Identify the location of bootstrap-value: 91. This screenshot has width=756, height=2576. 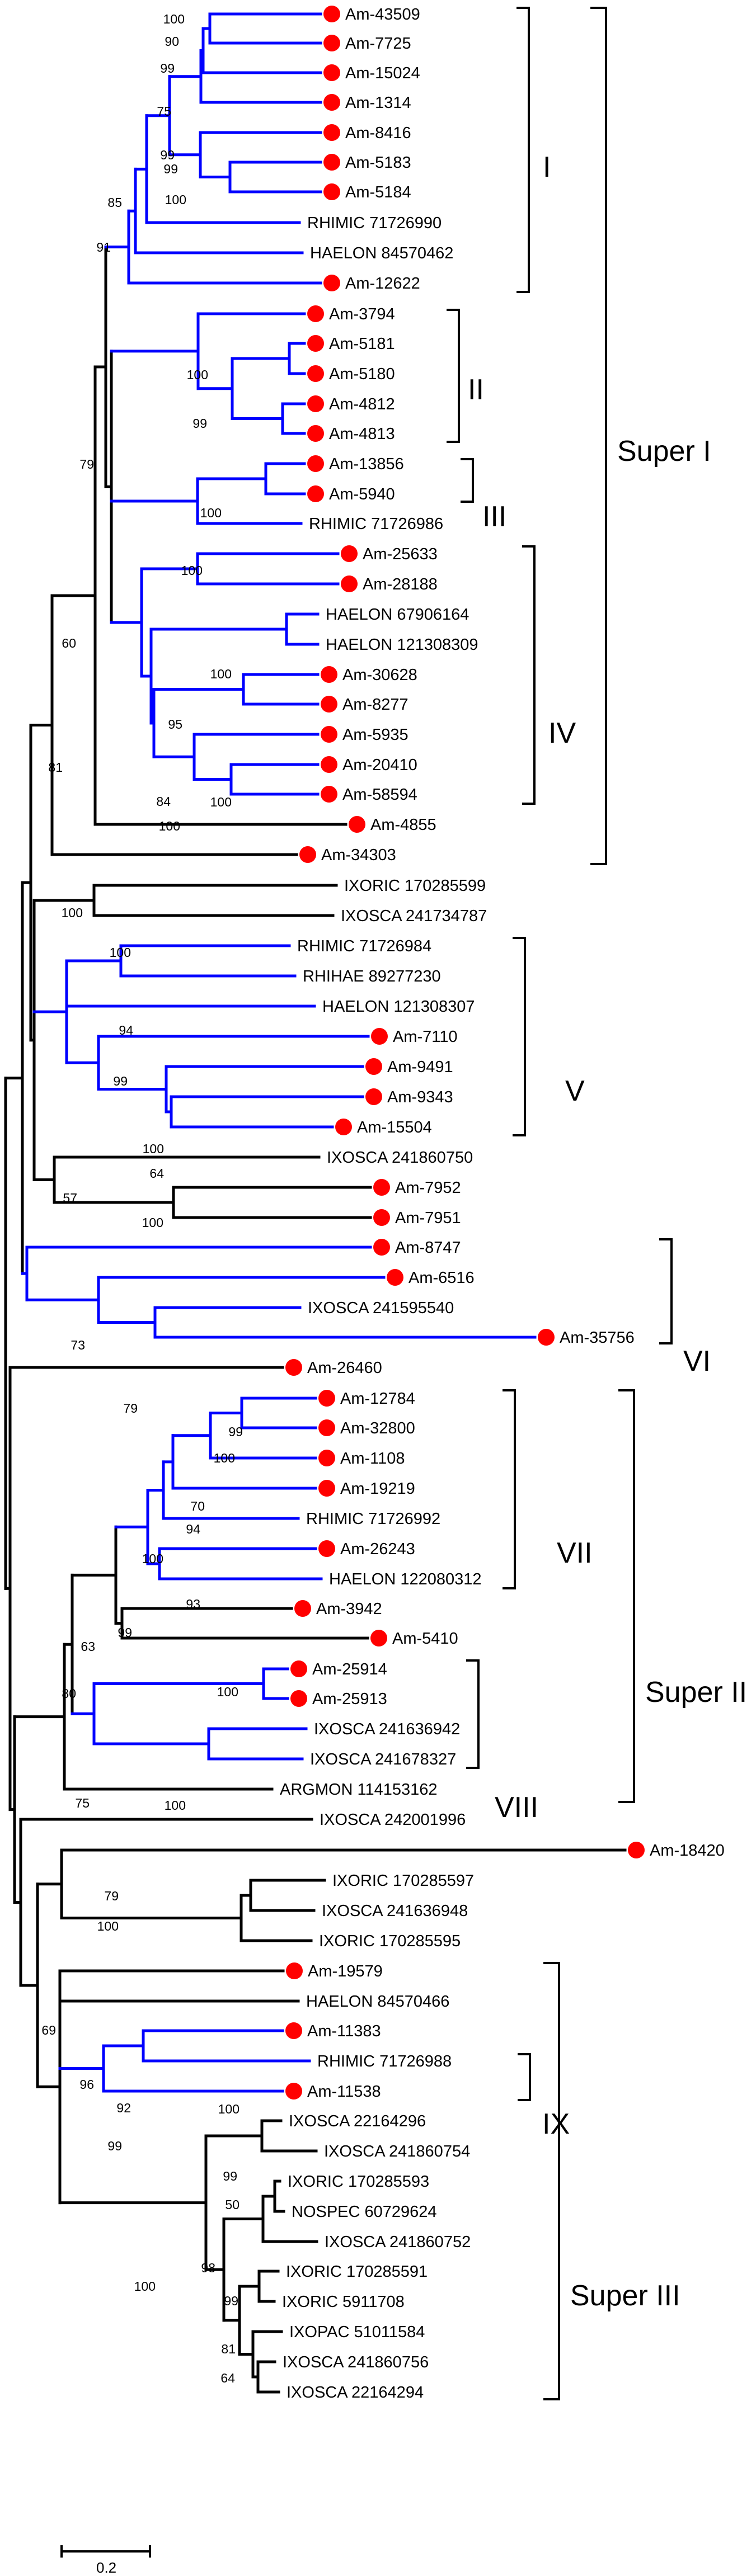
(103, 247).